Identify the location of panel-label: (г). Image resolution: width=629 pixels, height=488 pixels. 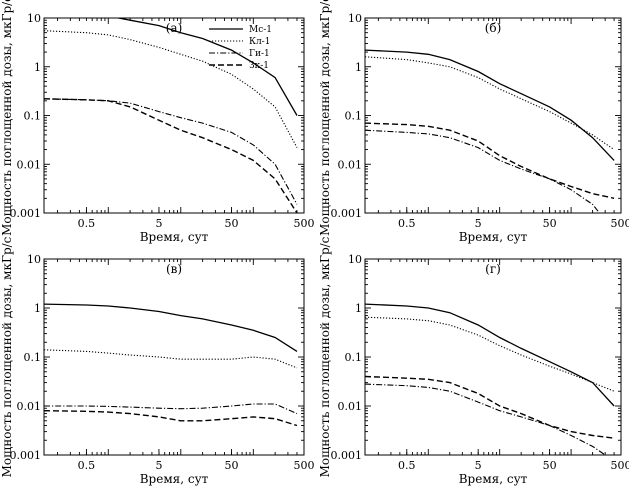
(493, 269).